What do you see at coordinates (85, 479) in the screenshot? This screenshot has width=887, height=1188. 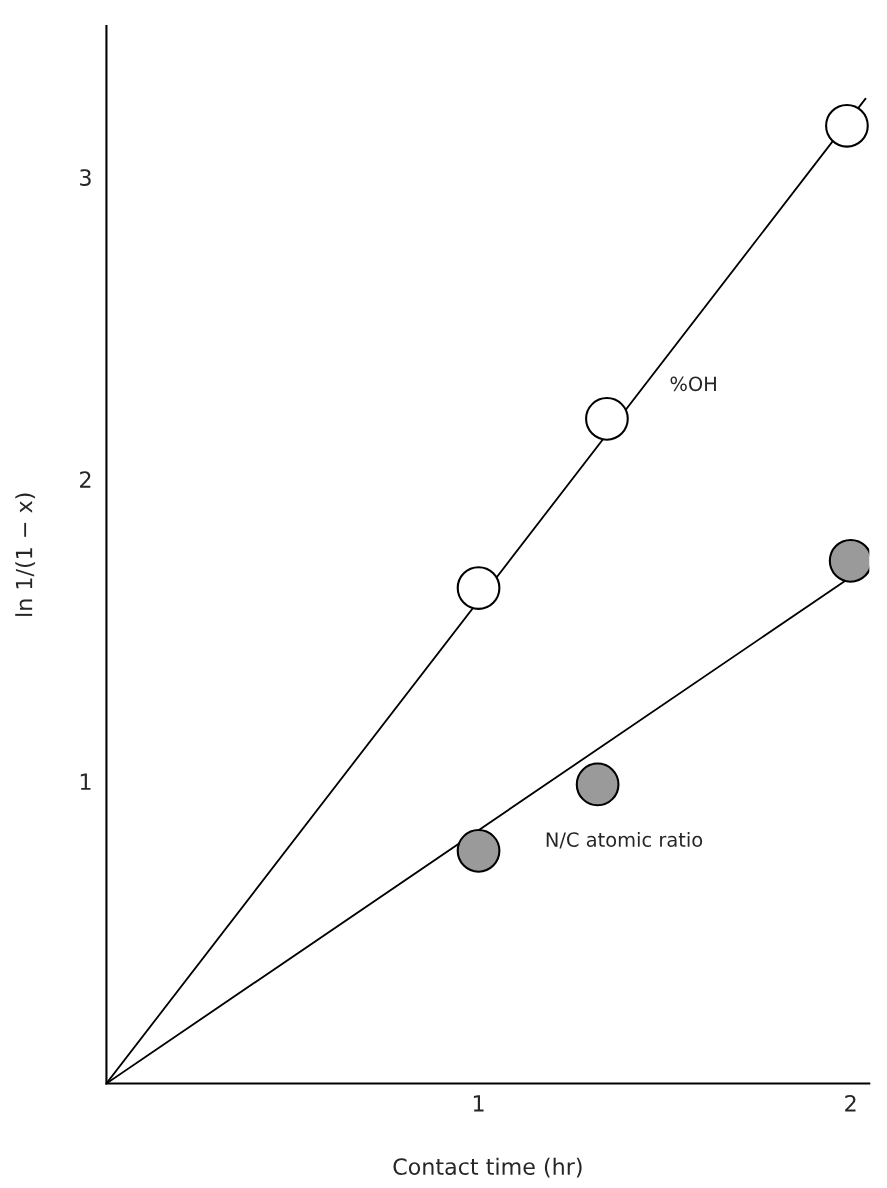 I see `y-tick-label: 2` at bounding box center [85, 479].